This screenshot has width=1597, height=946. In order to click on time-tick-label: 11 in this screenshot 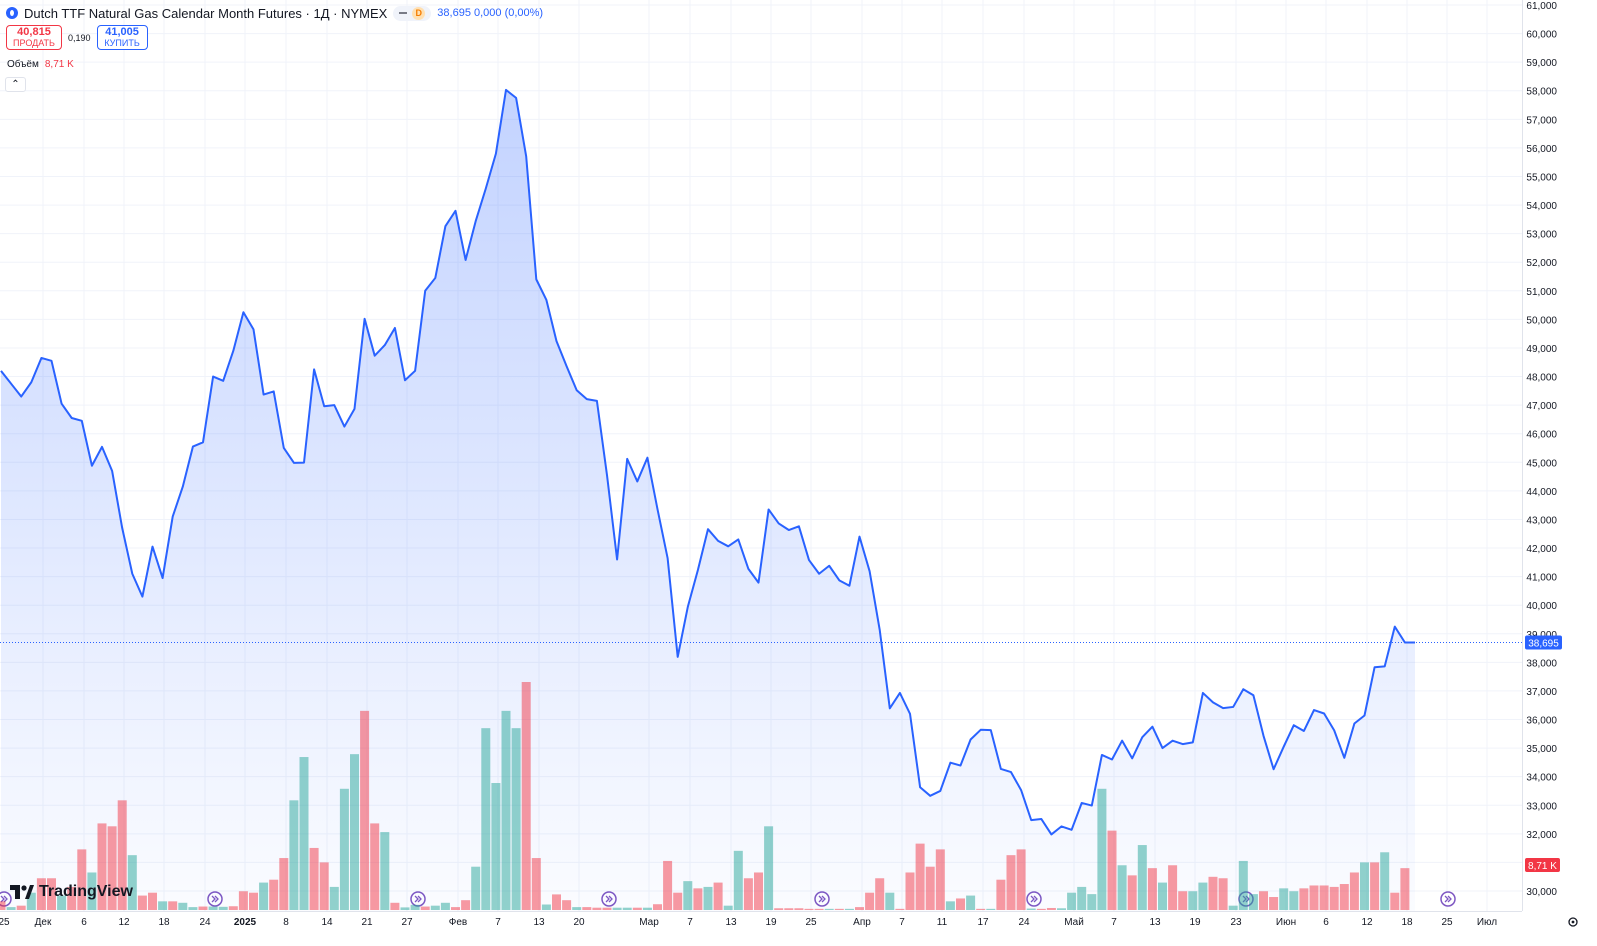, I will do `click(942, 922)`.